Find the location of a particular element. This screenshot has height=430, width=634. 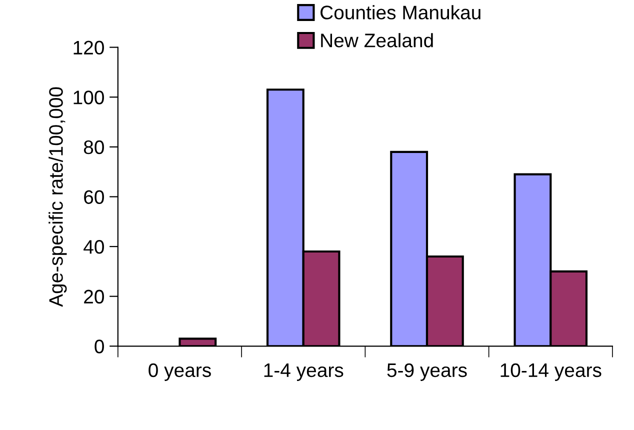

y-tick-label: 60 is located at coordinates (94, 197).